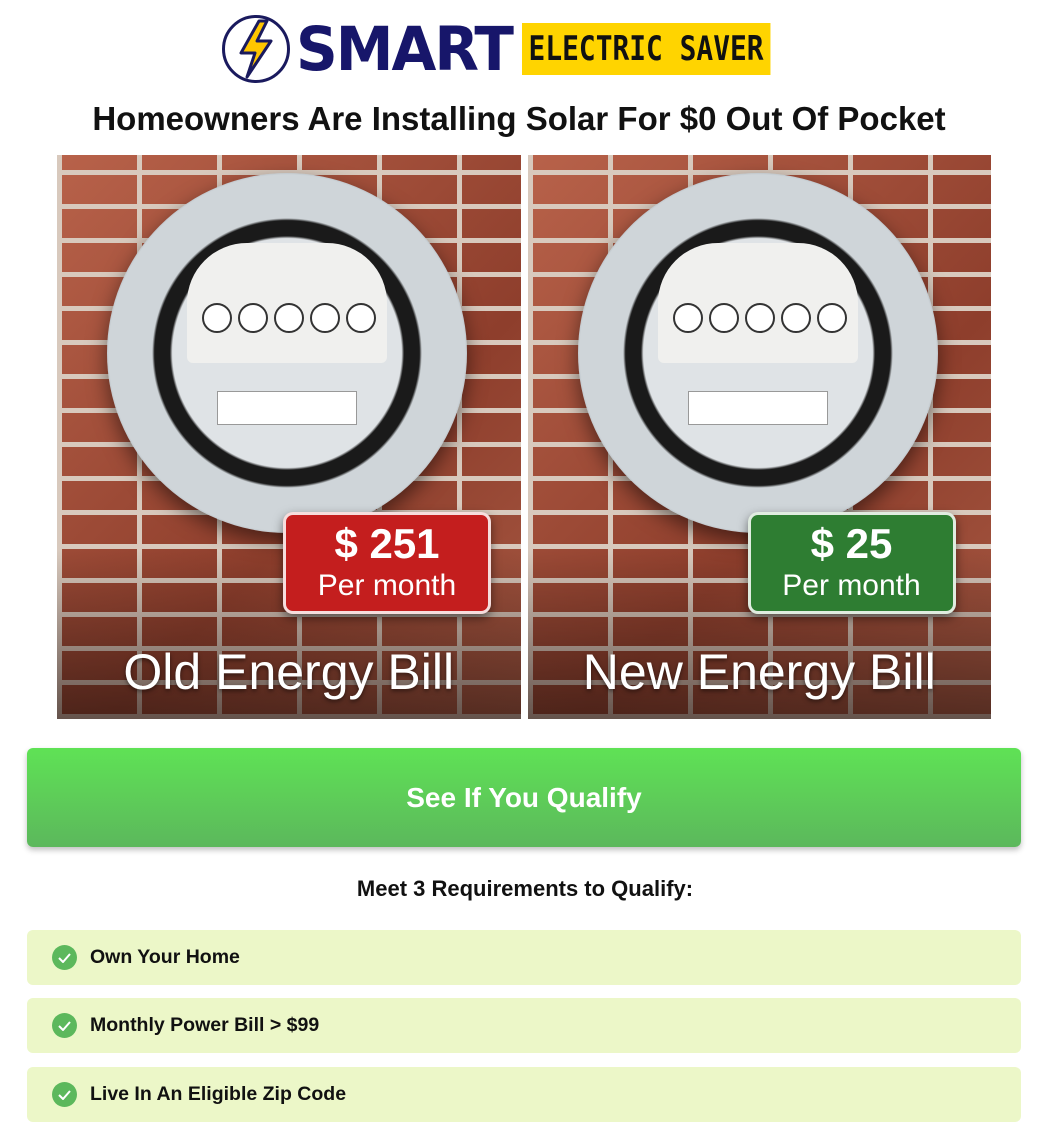 The image size is (1038, 1141). I want to click on requirement-item: Own Your Home, so click(524, 957).